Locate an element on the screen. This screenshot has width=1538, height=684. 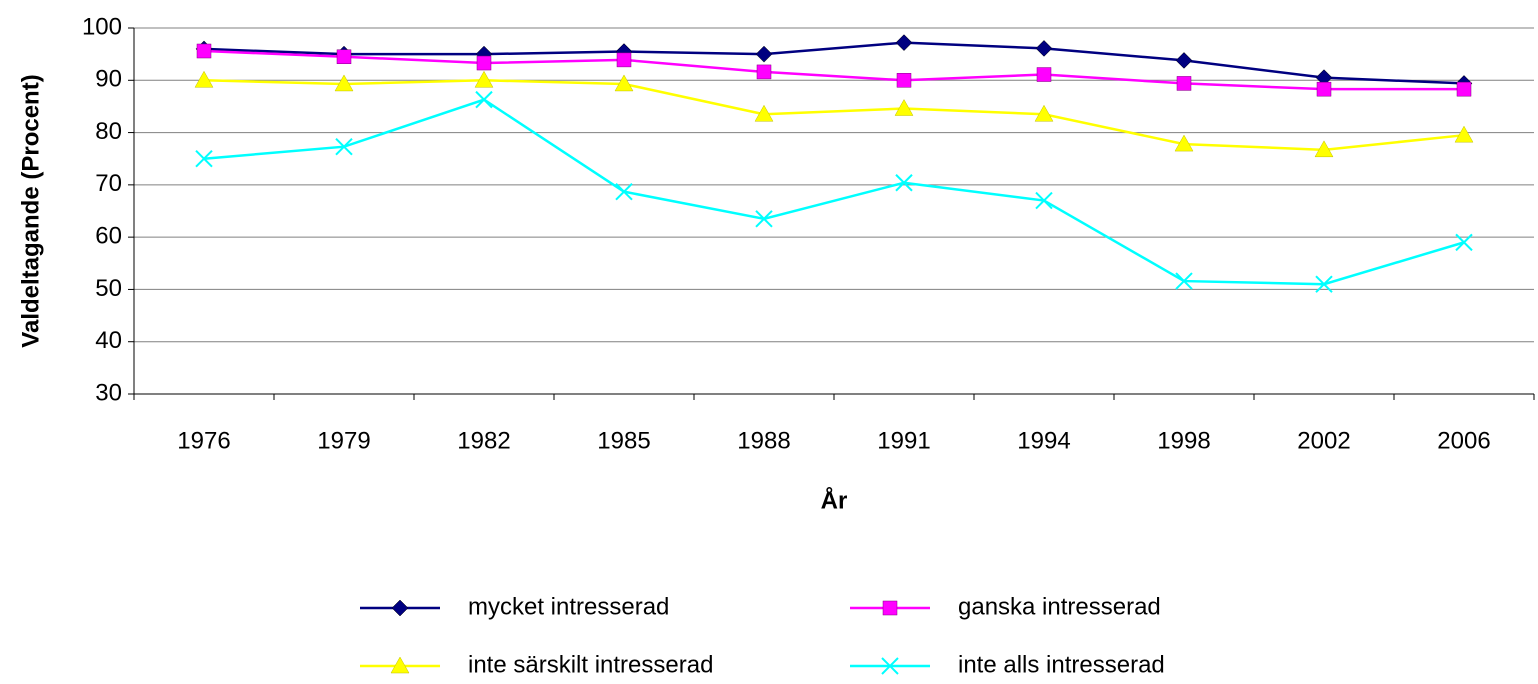
y-tick-label: 60 is located at coordinates (108, 235).